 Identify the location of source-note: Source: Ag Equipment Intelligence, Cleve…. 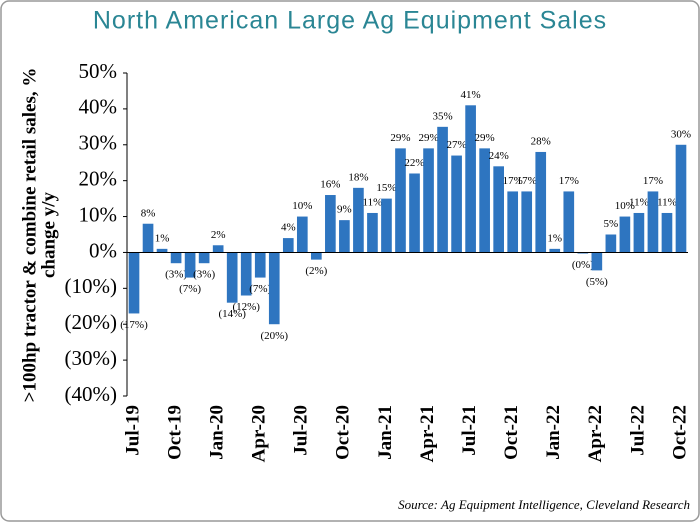
(544, 504).